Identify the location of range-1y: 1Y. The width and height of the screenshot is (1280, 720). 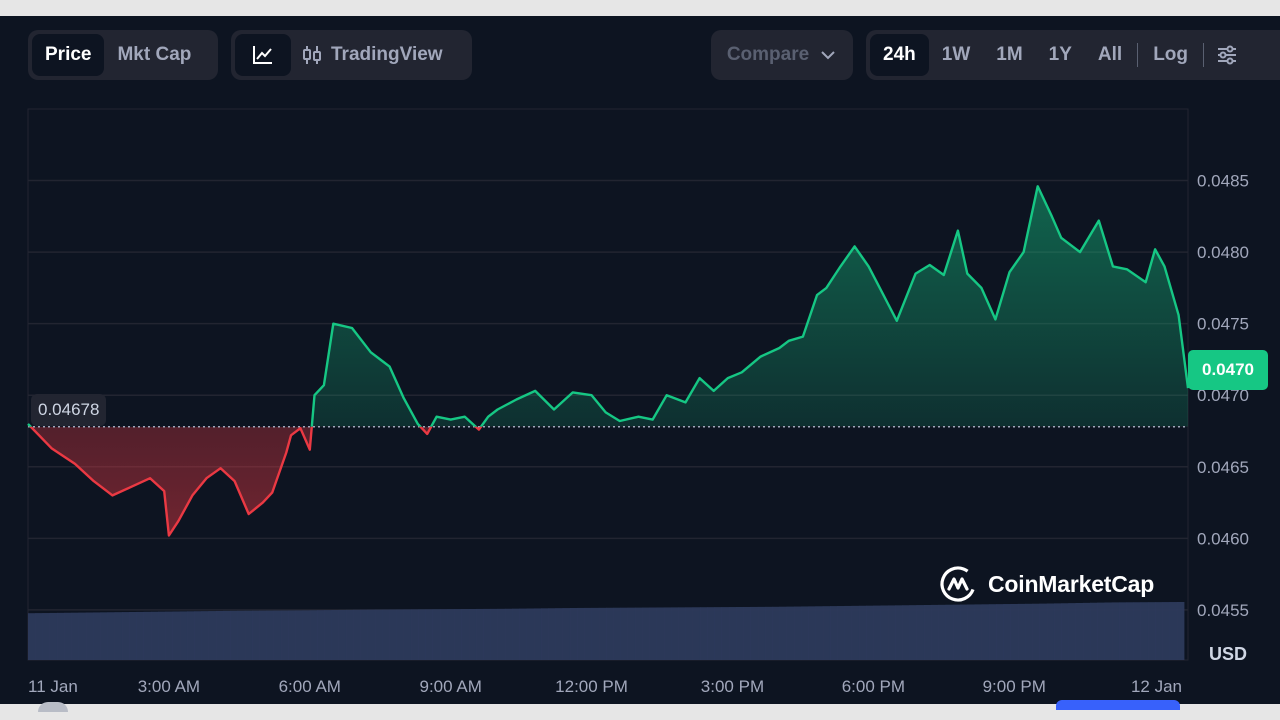
(1060, 54).